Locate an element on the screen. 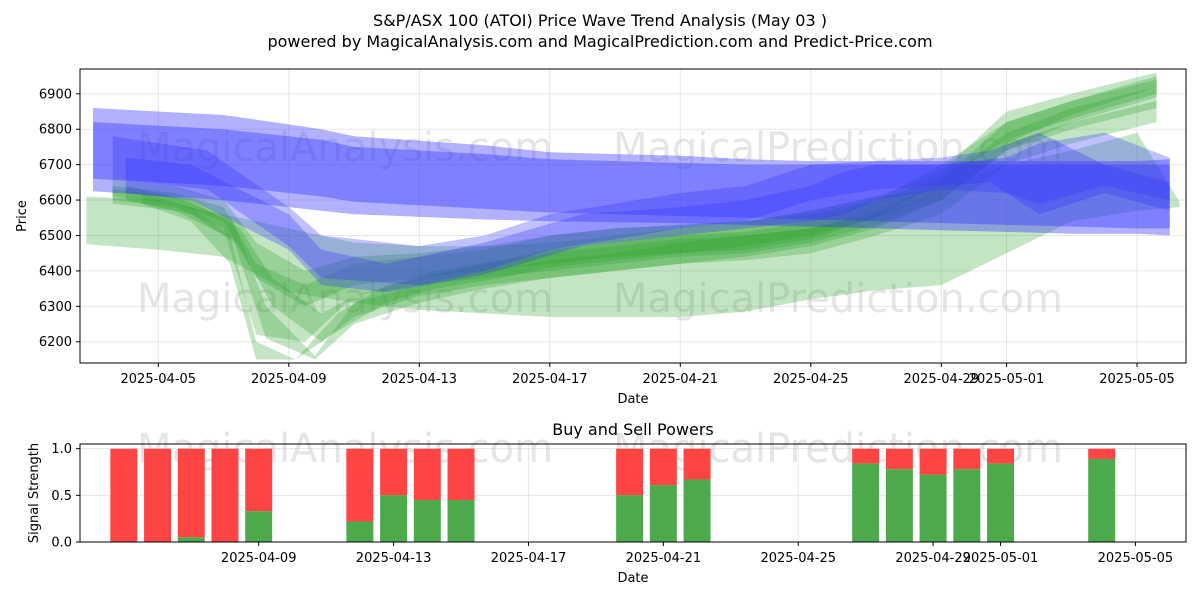 The image size is (1200, 600). y-tick-label: 0.0 is located at coordinates (61, 543).